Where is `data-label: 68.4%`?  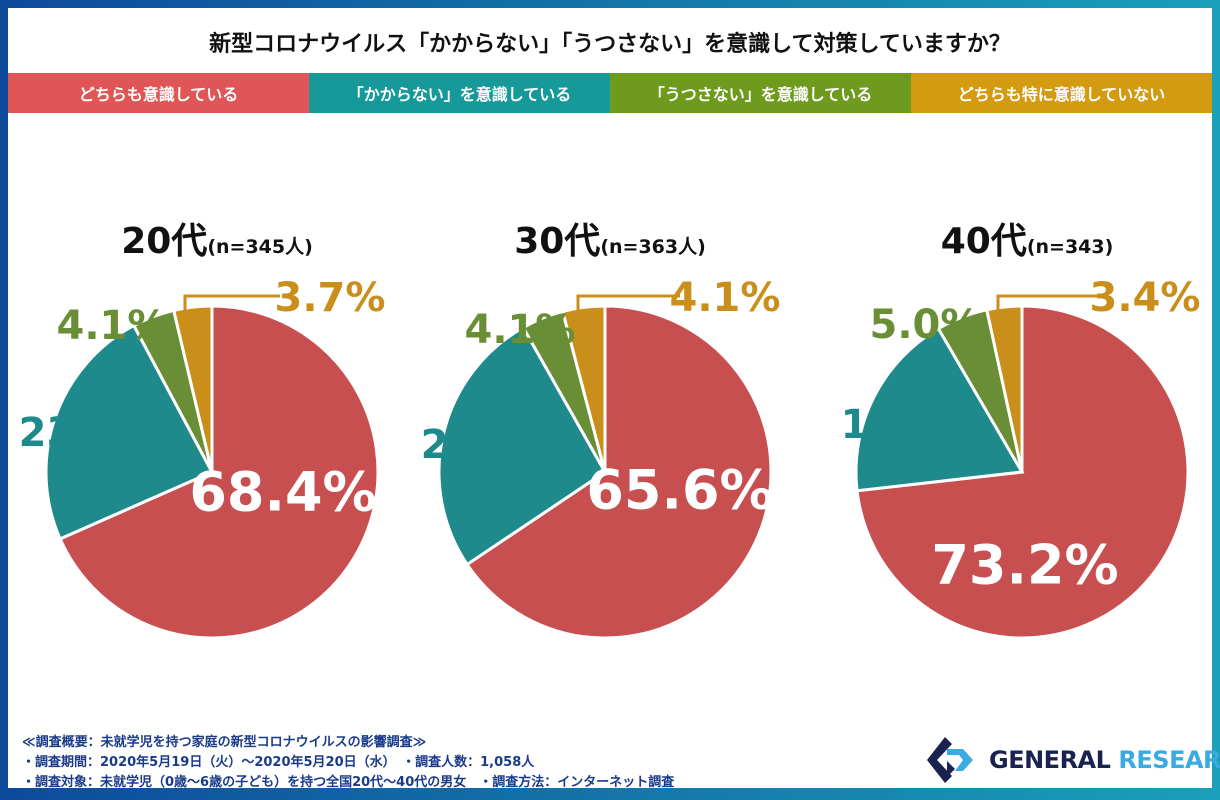
data-label: 68.4% is located at coordinates (283, 492).